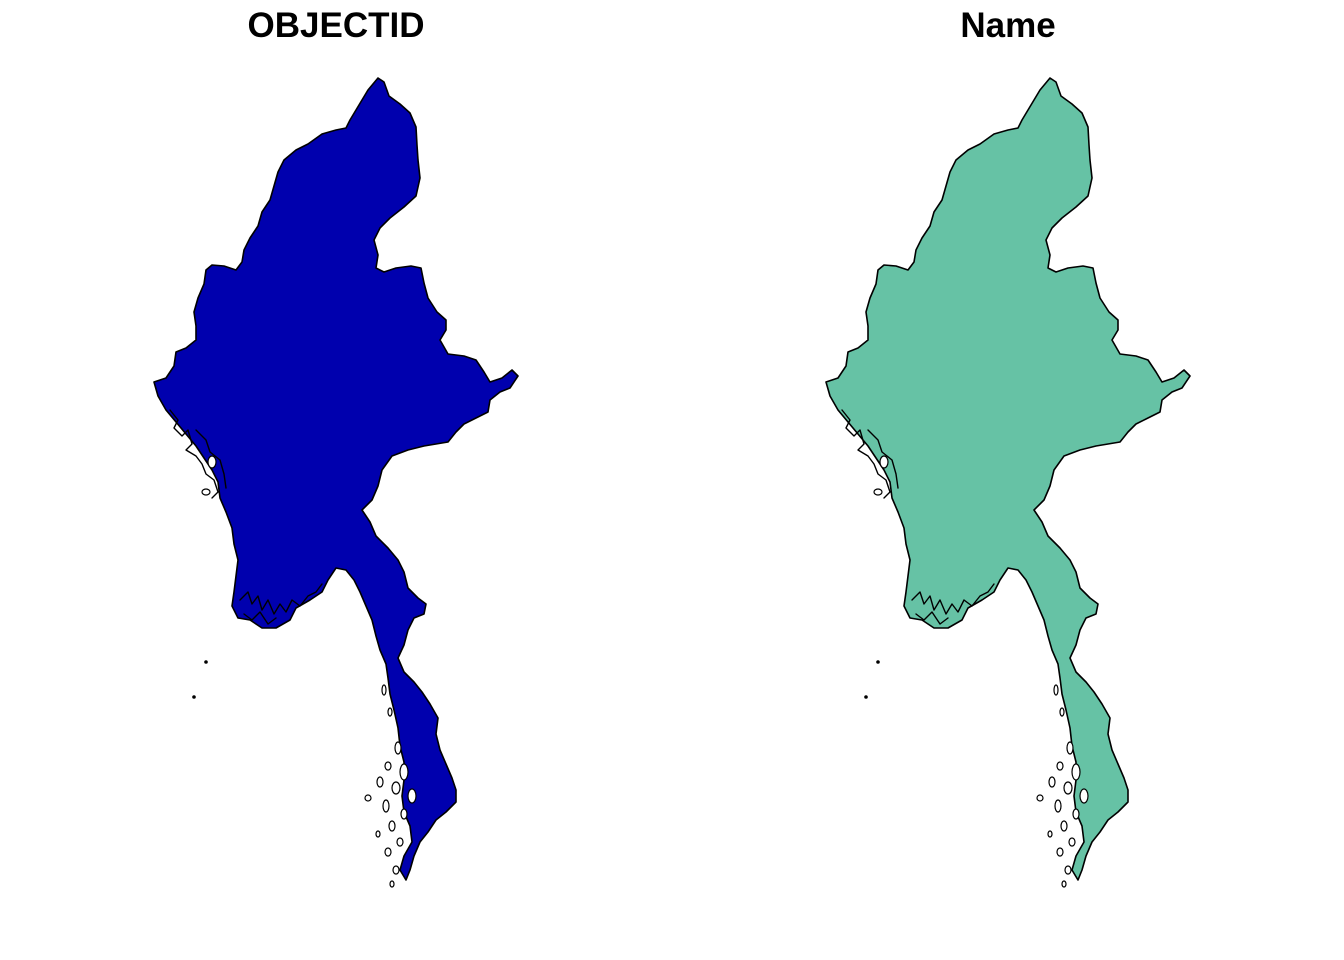 The image size is (1344, 960). Describe the element at coordinates (336, 25) in the screenshot. I see `panel-title: OBJECTID` at that location.